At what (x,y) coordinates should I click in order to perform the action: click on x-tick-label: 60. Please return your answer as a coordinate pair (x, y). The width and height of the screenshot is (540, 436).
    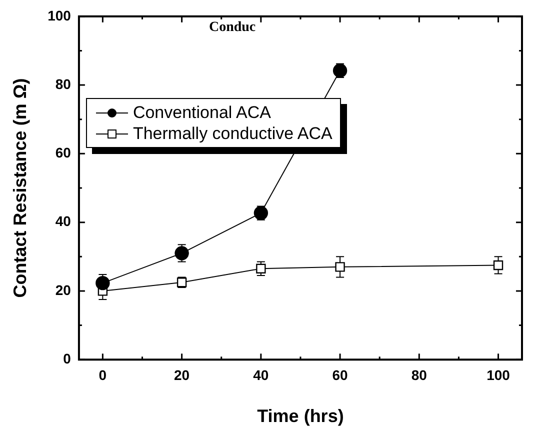
    Looking at the image, I should click on (340, 374).